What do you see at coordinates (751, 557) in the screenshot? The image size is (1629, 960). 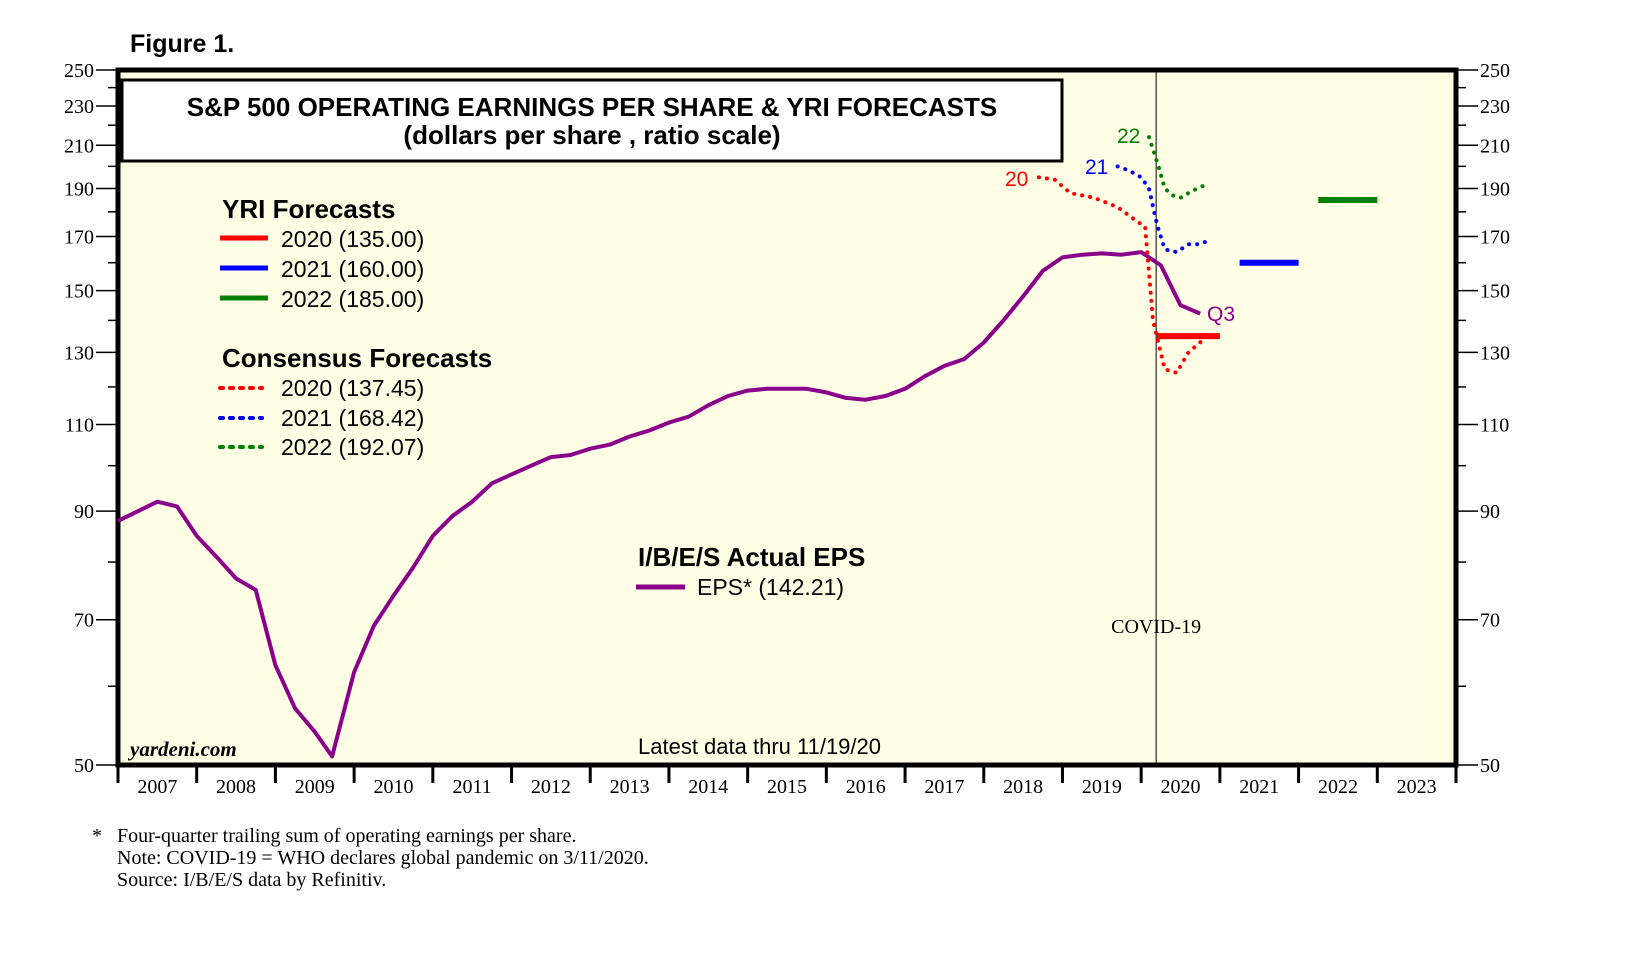 I see `legend-actual-title: I/B/E/S Actual EPS` at bounding box center [751, 557].